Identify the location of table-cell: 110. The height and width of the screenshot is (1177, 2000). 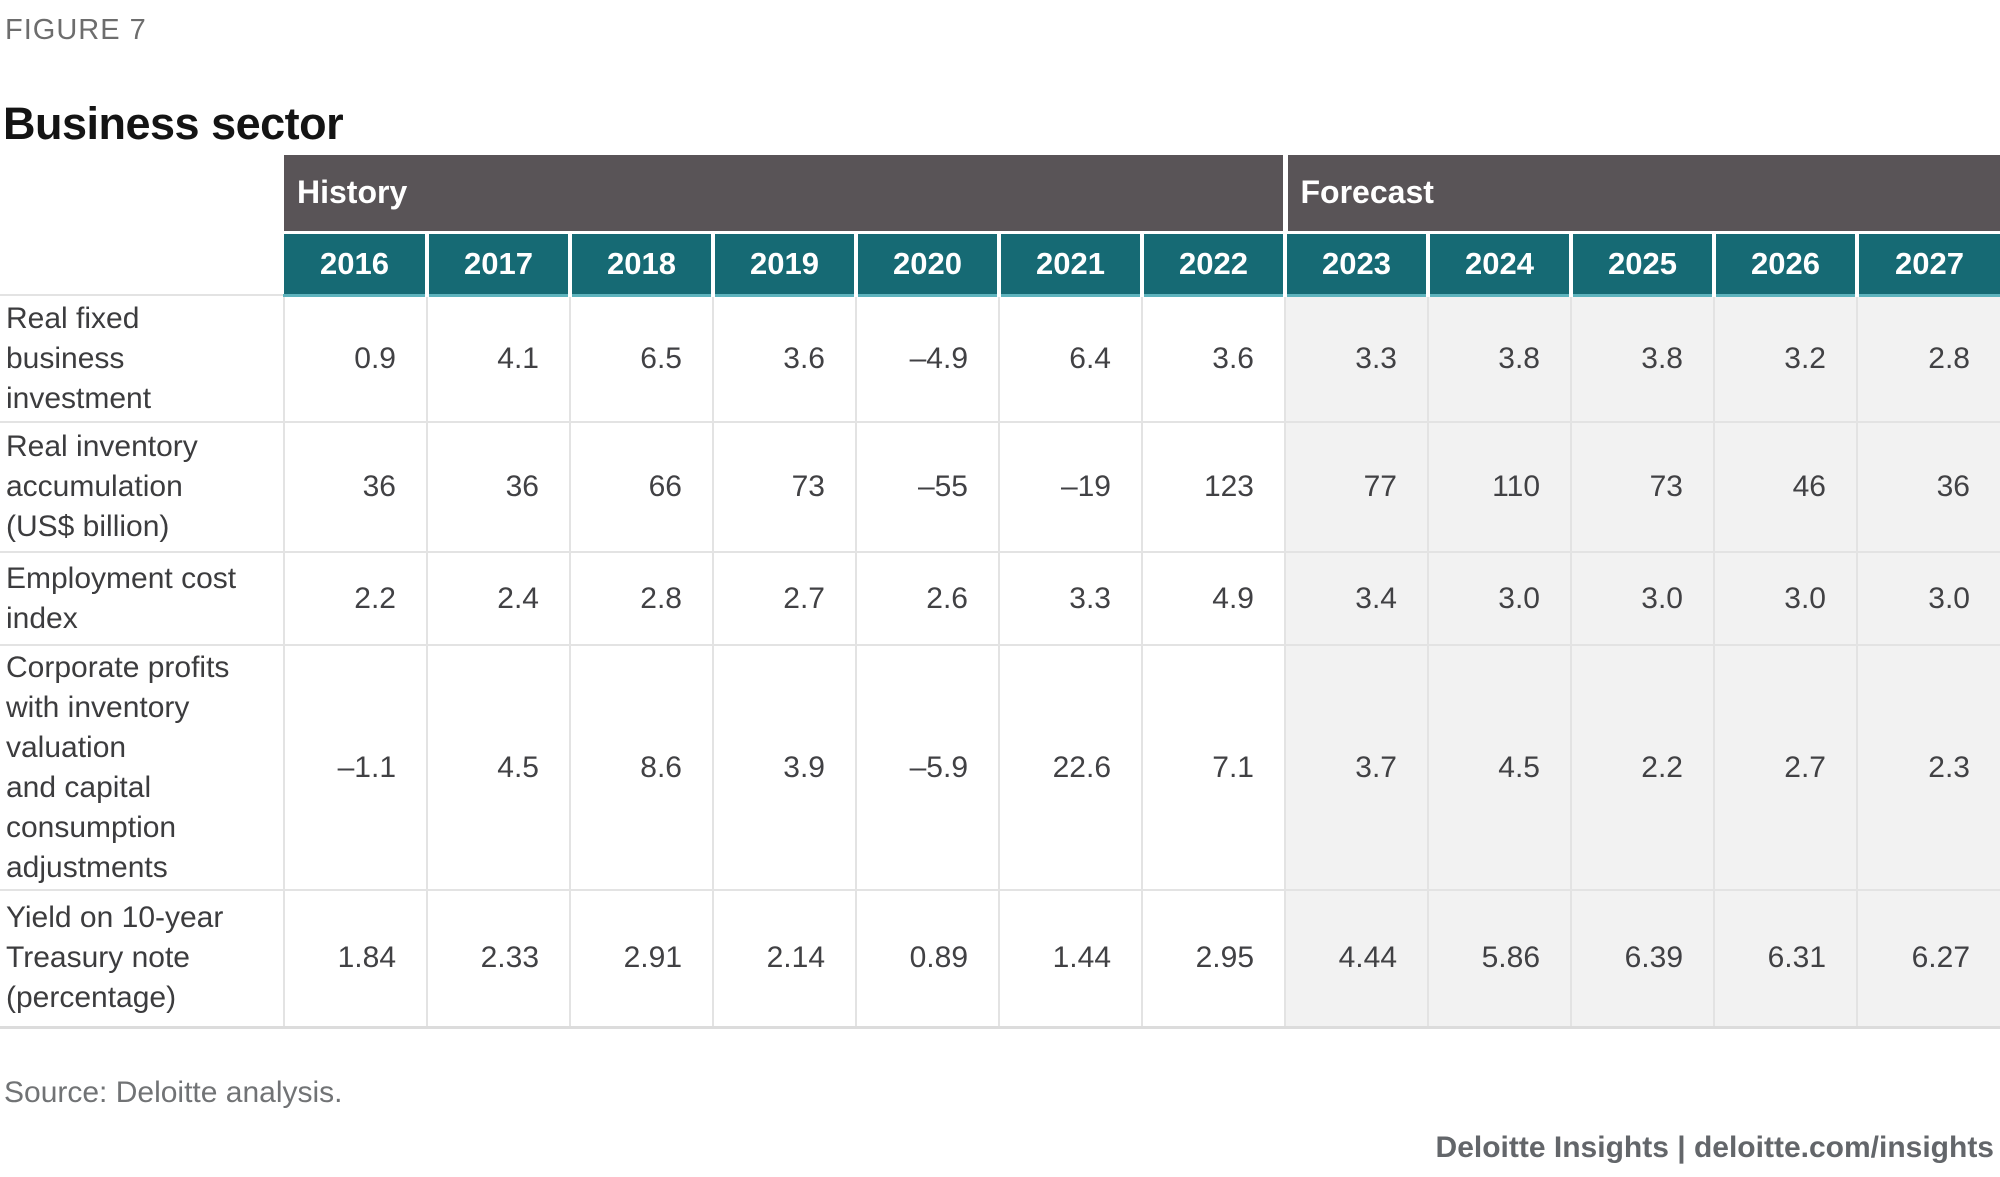
(1499, 486).